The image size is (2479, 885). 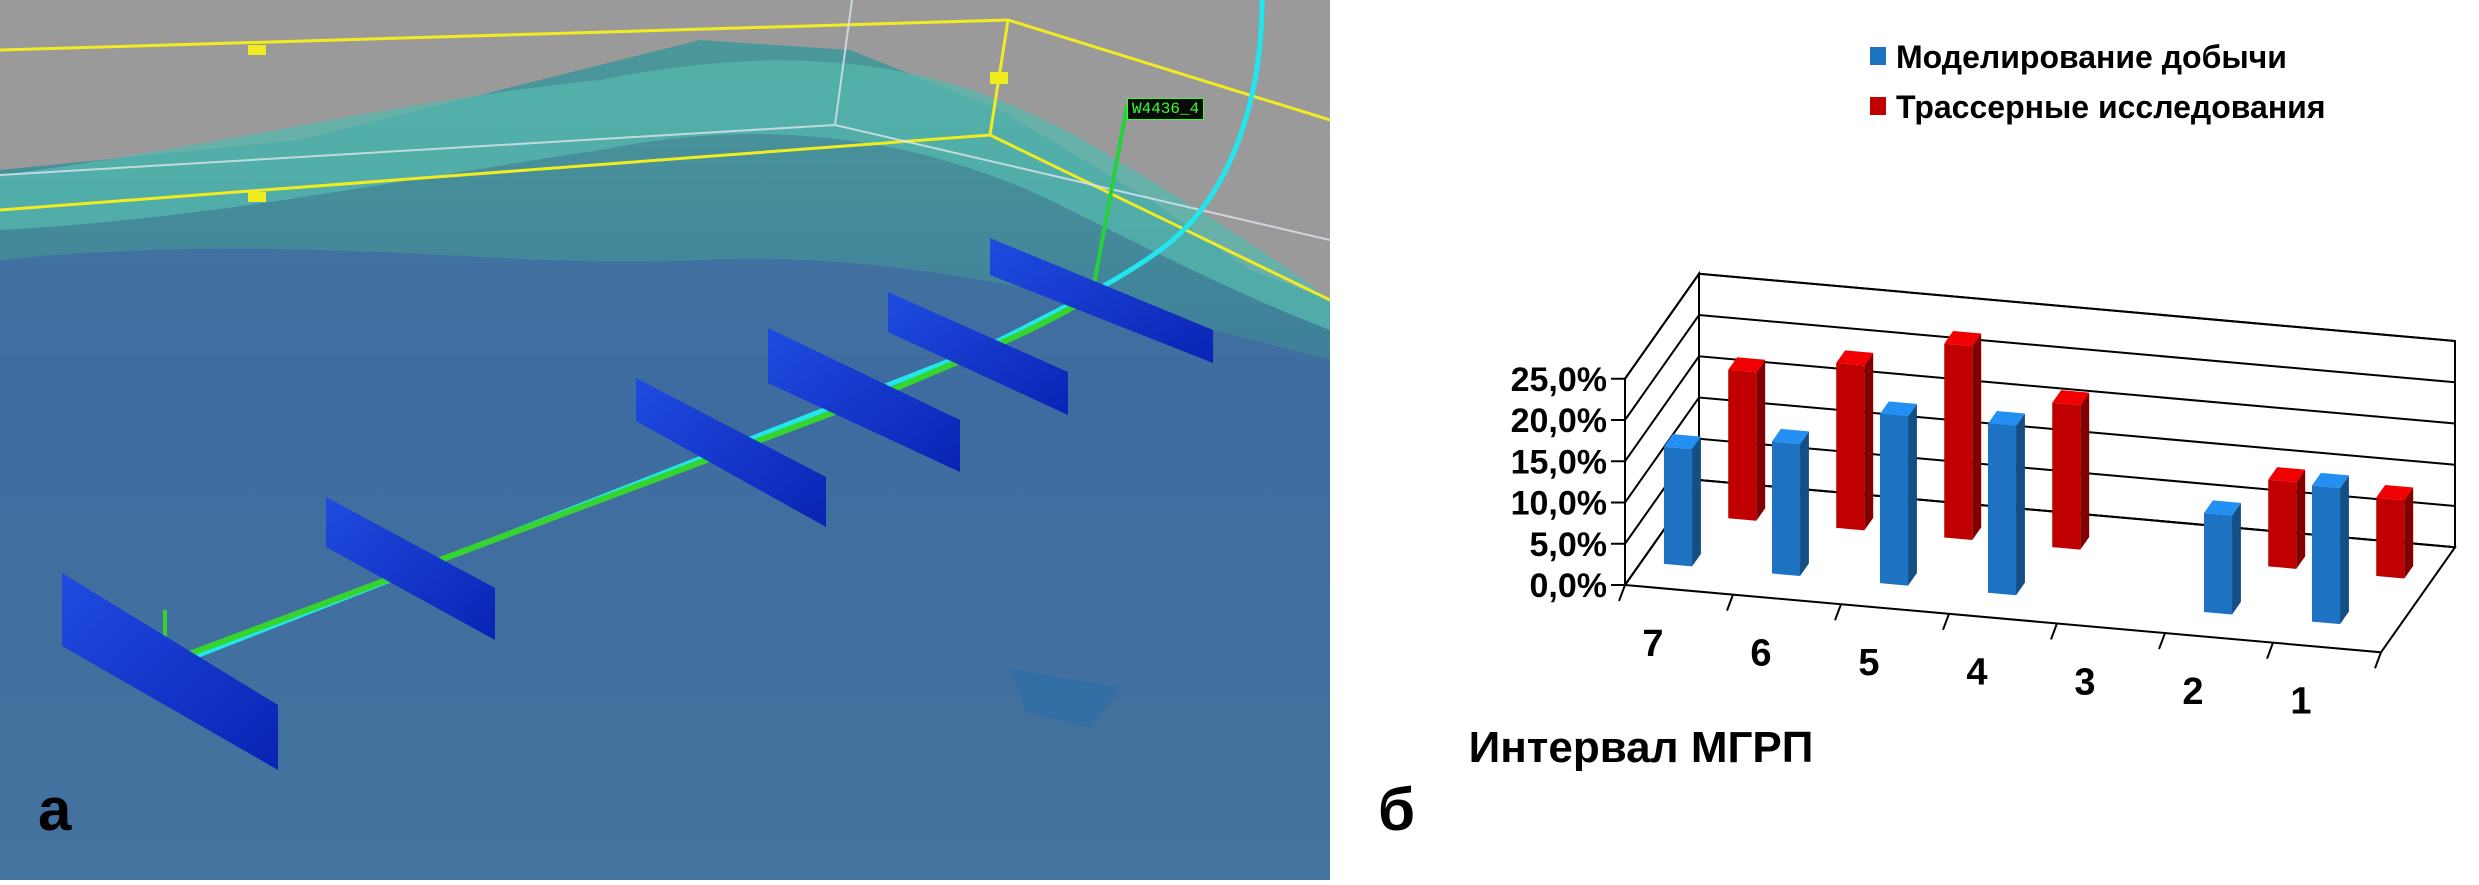 What do you see at coordinates (1109, 200) in the screenshot?
I see `well-stick` at bounding box center [1109, 200].